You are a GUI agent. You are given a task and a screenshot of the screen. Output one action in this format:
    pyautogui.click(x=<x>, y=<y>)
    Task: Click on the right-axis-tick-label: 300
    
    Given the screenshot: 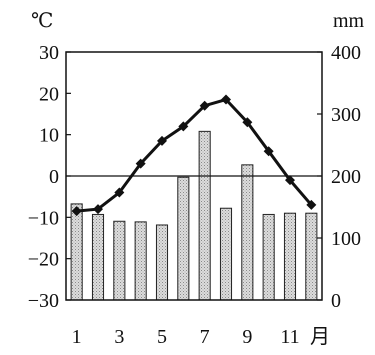 What is the action you would take?
    pyautogui.click(x=346, y=115)
    